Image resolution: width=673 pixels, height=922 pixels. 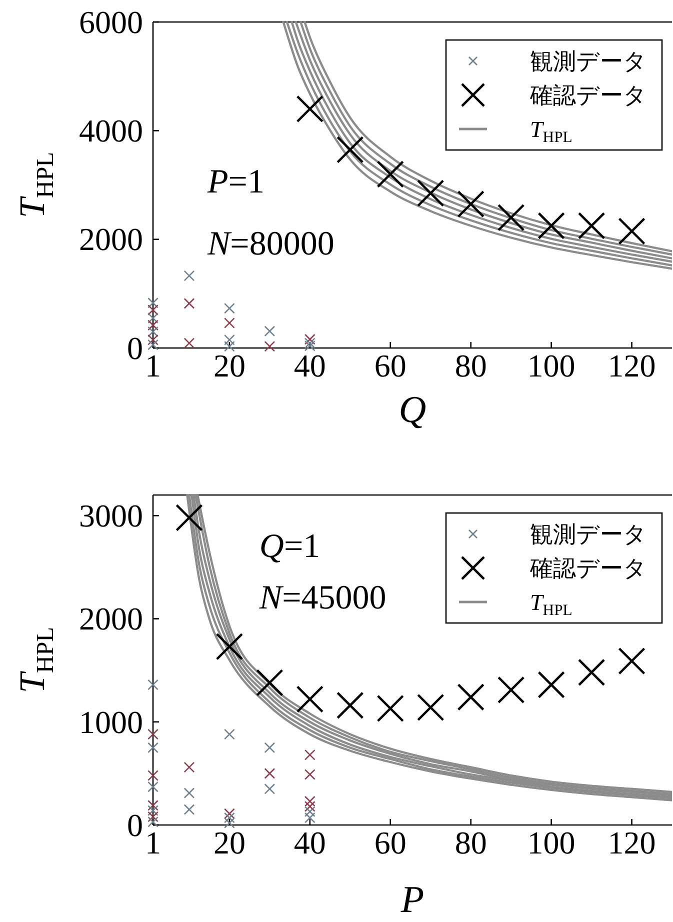 What do you see at coordinates (111, 130) in the screenshot?
I see `y-tick-label: 4000` at bounding box center [111, 130].